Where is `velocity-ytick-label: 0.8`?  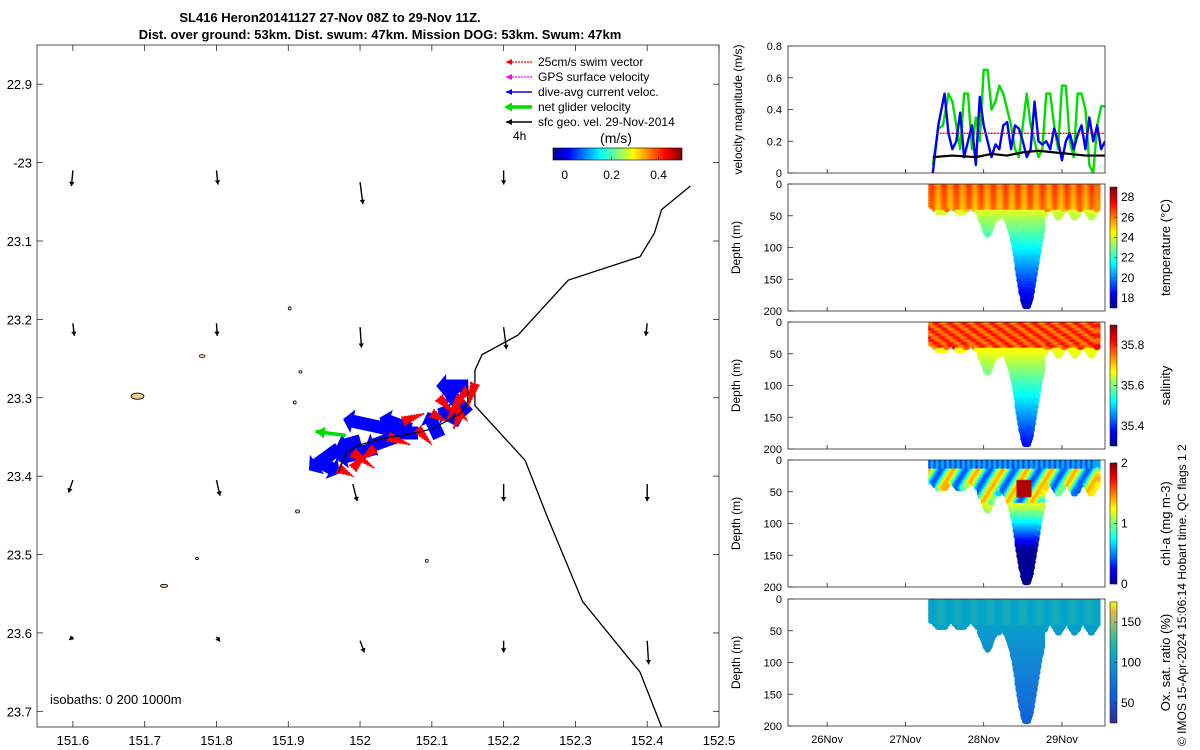
velocity-ytick-label: 0.8 is located at coordinates (774, 47).